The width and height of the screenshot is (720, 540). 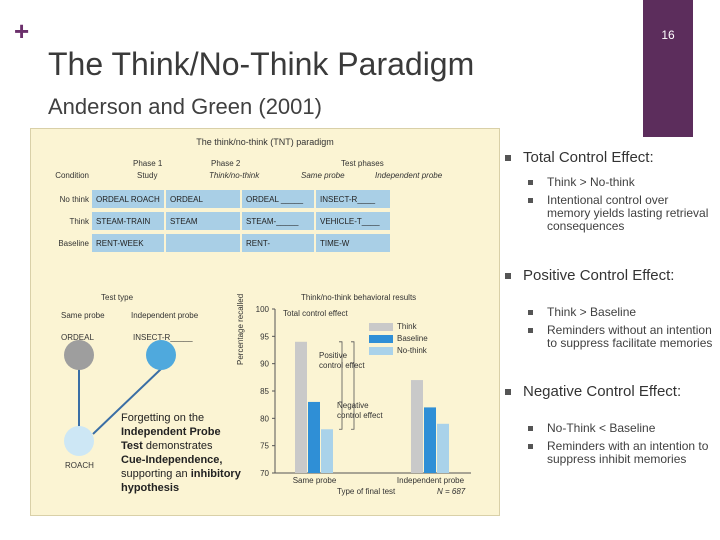 I want to click on ordeal-node, so click(x=79, y=355).